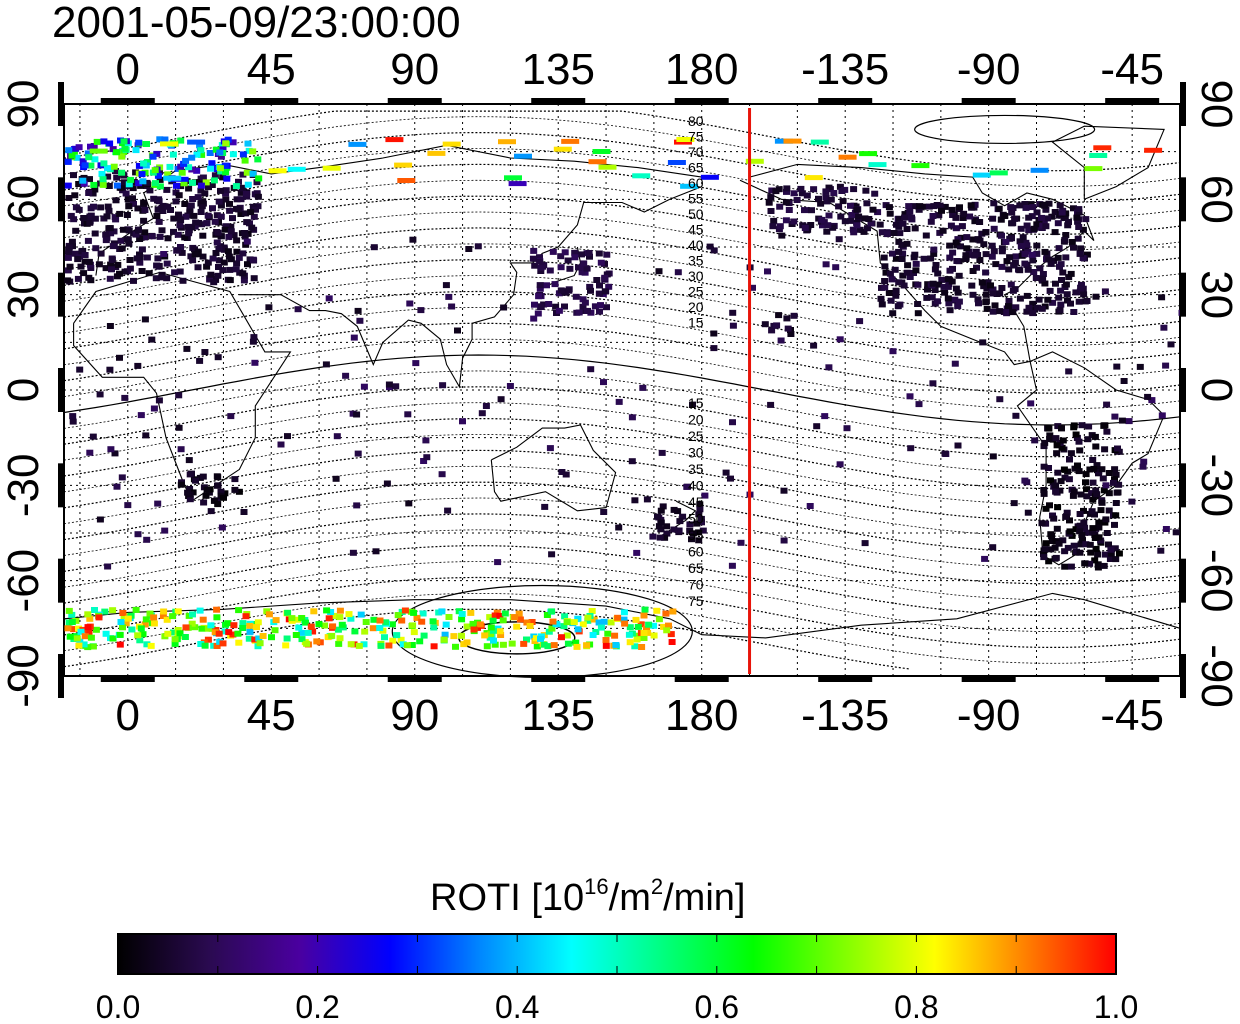  Describe the element at coordinates (696, 601) in the screenshot. I see `contour-label: 75` at that location.